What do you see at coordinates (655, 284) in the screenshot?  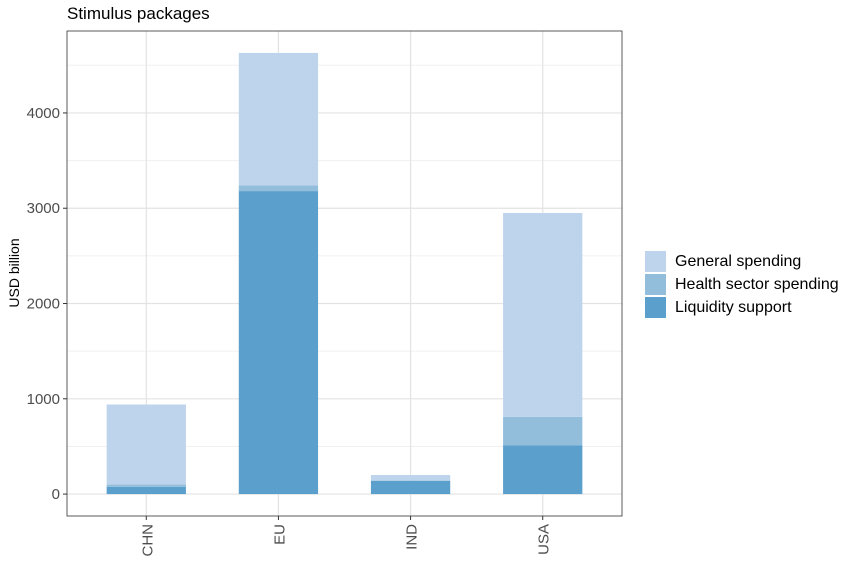 I see `legend-swatch-health-sector-spending` at bounding box center [655, 284].